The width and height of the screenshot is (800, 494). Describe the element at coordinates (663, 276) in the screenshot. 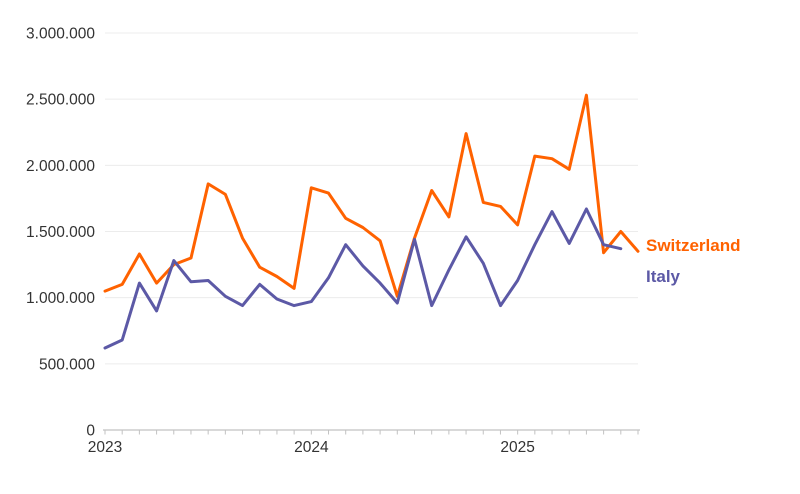

I see `series-label-italy: Italy` at that location.